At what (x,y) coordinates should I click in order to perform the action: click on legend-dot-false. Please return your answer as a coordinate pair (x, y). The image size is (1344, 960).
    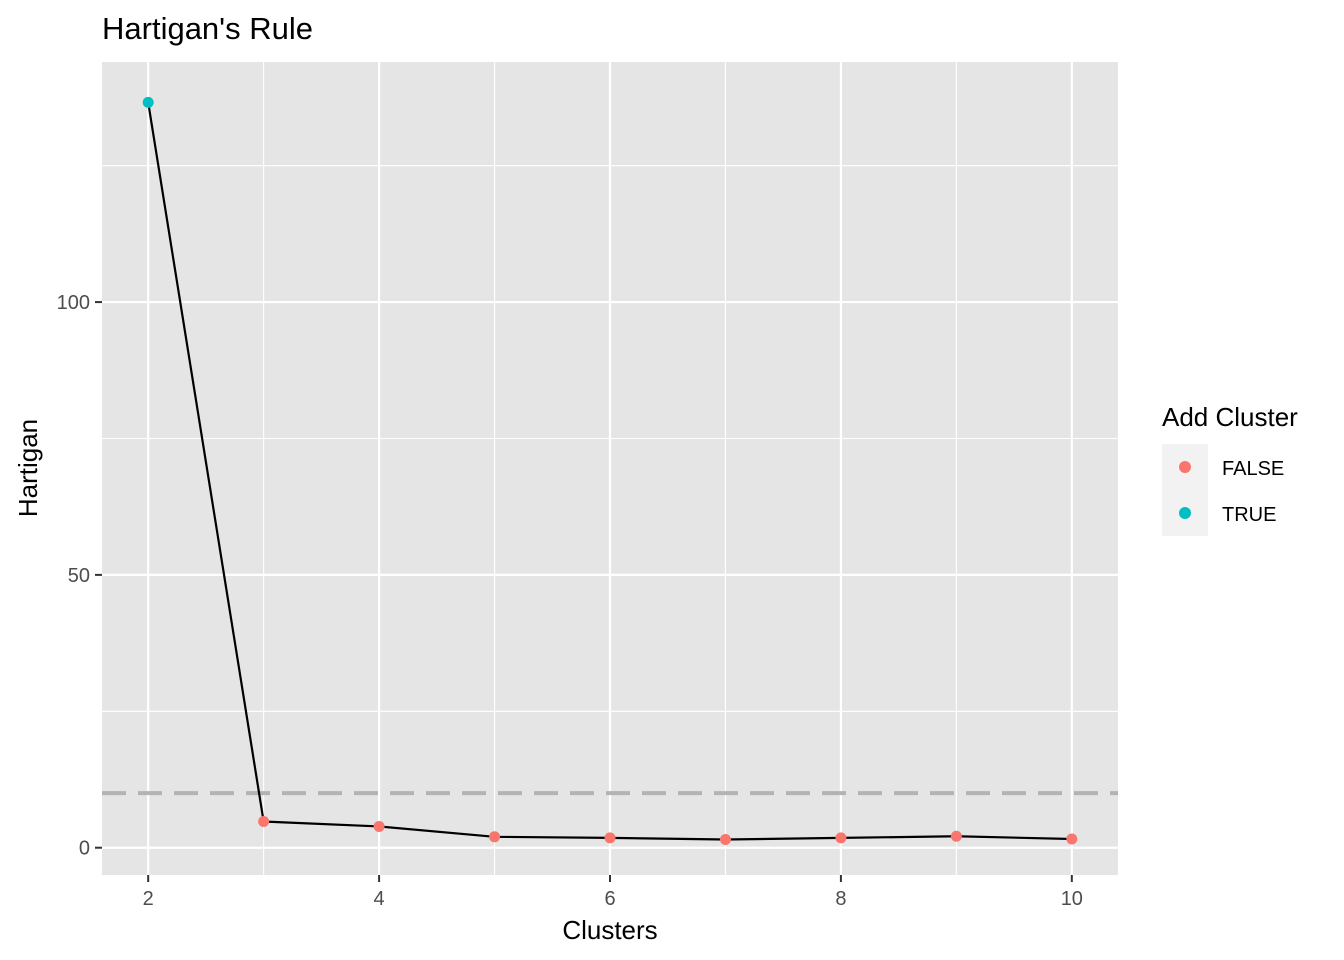
    Looking at the image, I should click on (1185, 467).